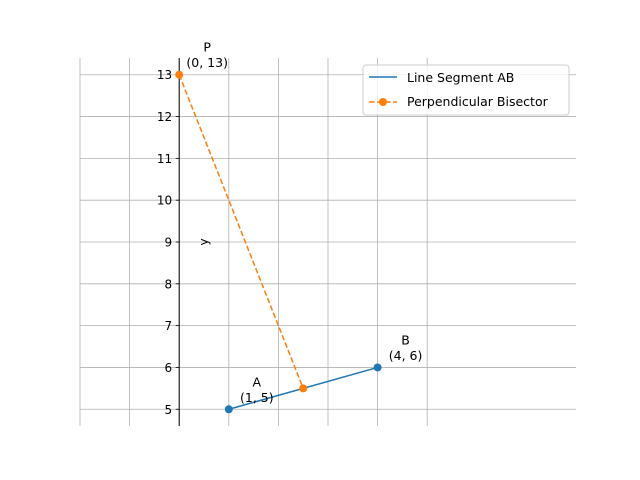  I want to click on legend-bisector-label: Perpendicular Bisector, so click(478, 101).